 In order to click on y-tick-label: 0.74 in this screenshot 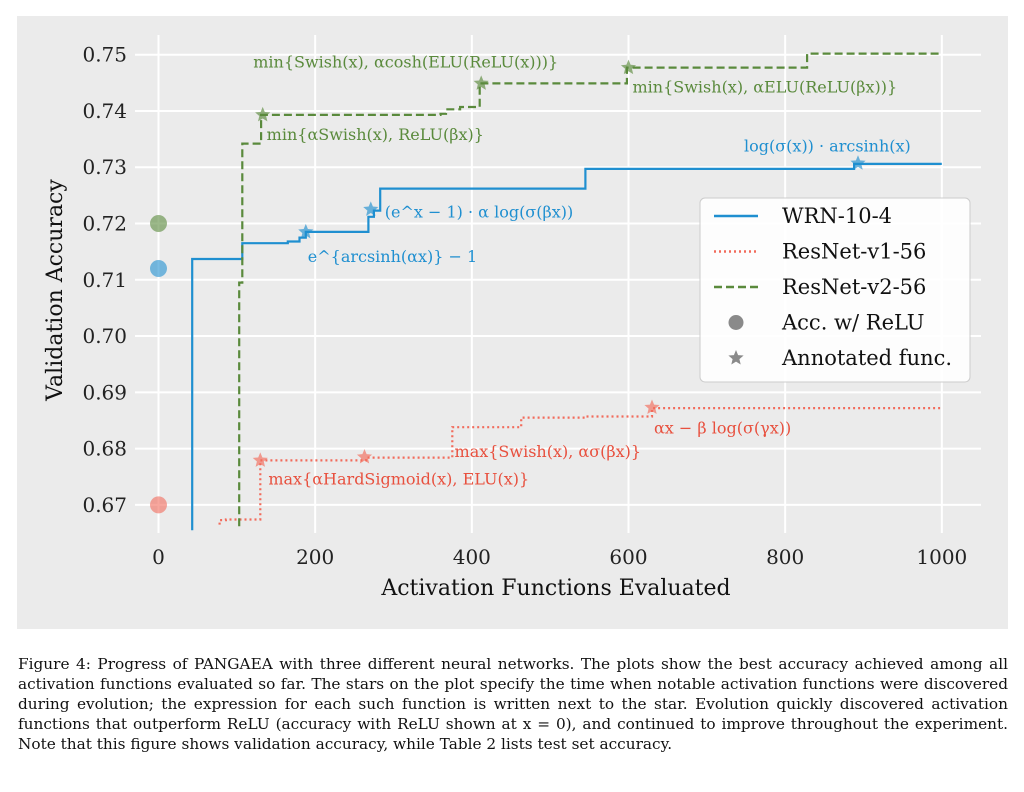, I will do `click(104, 111)`.